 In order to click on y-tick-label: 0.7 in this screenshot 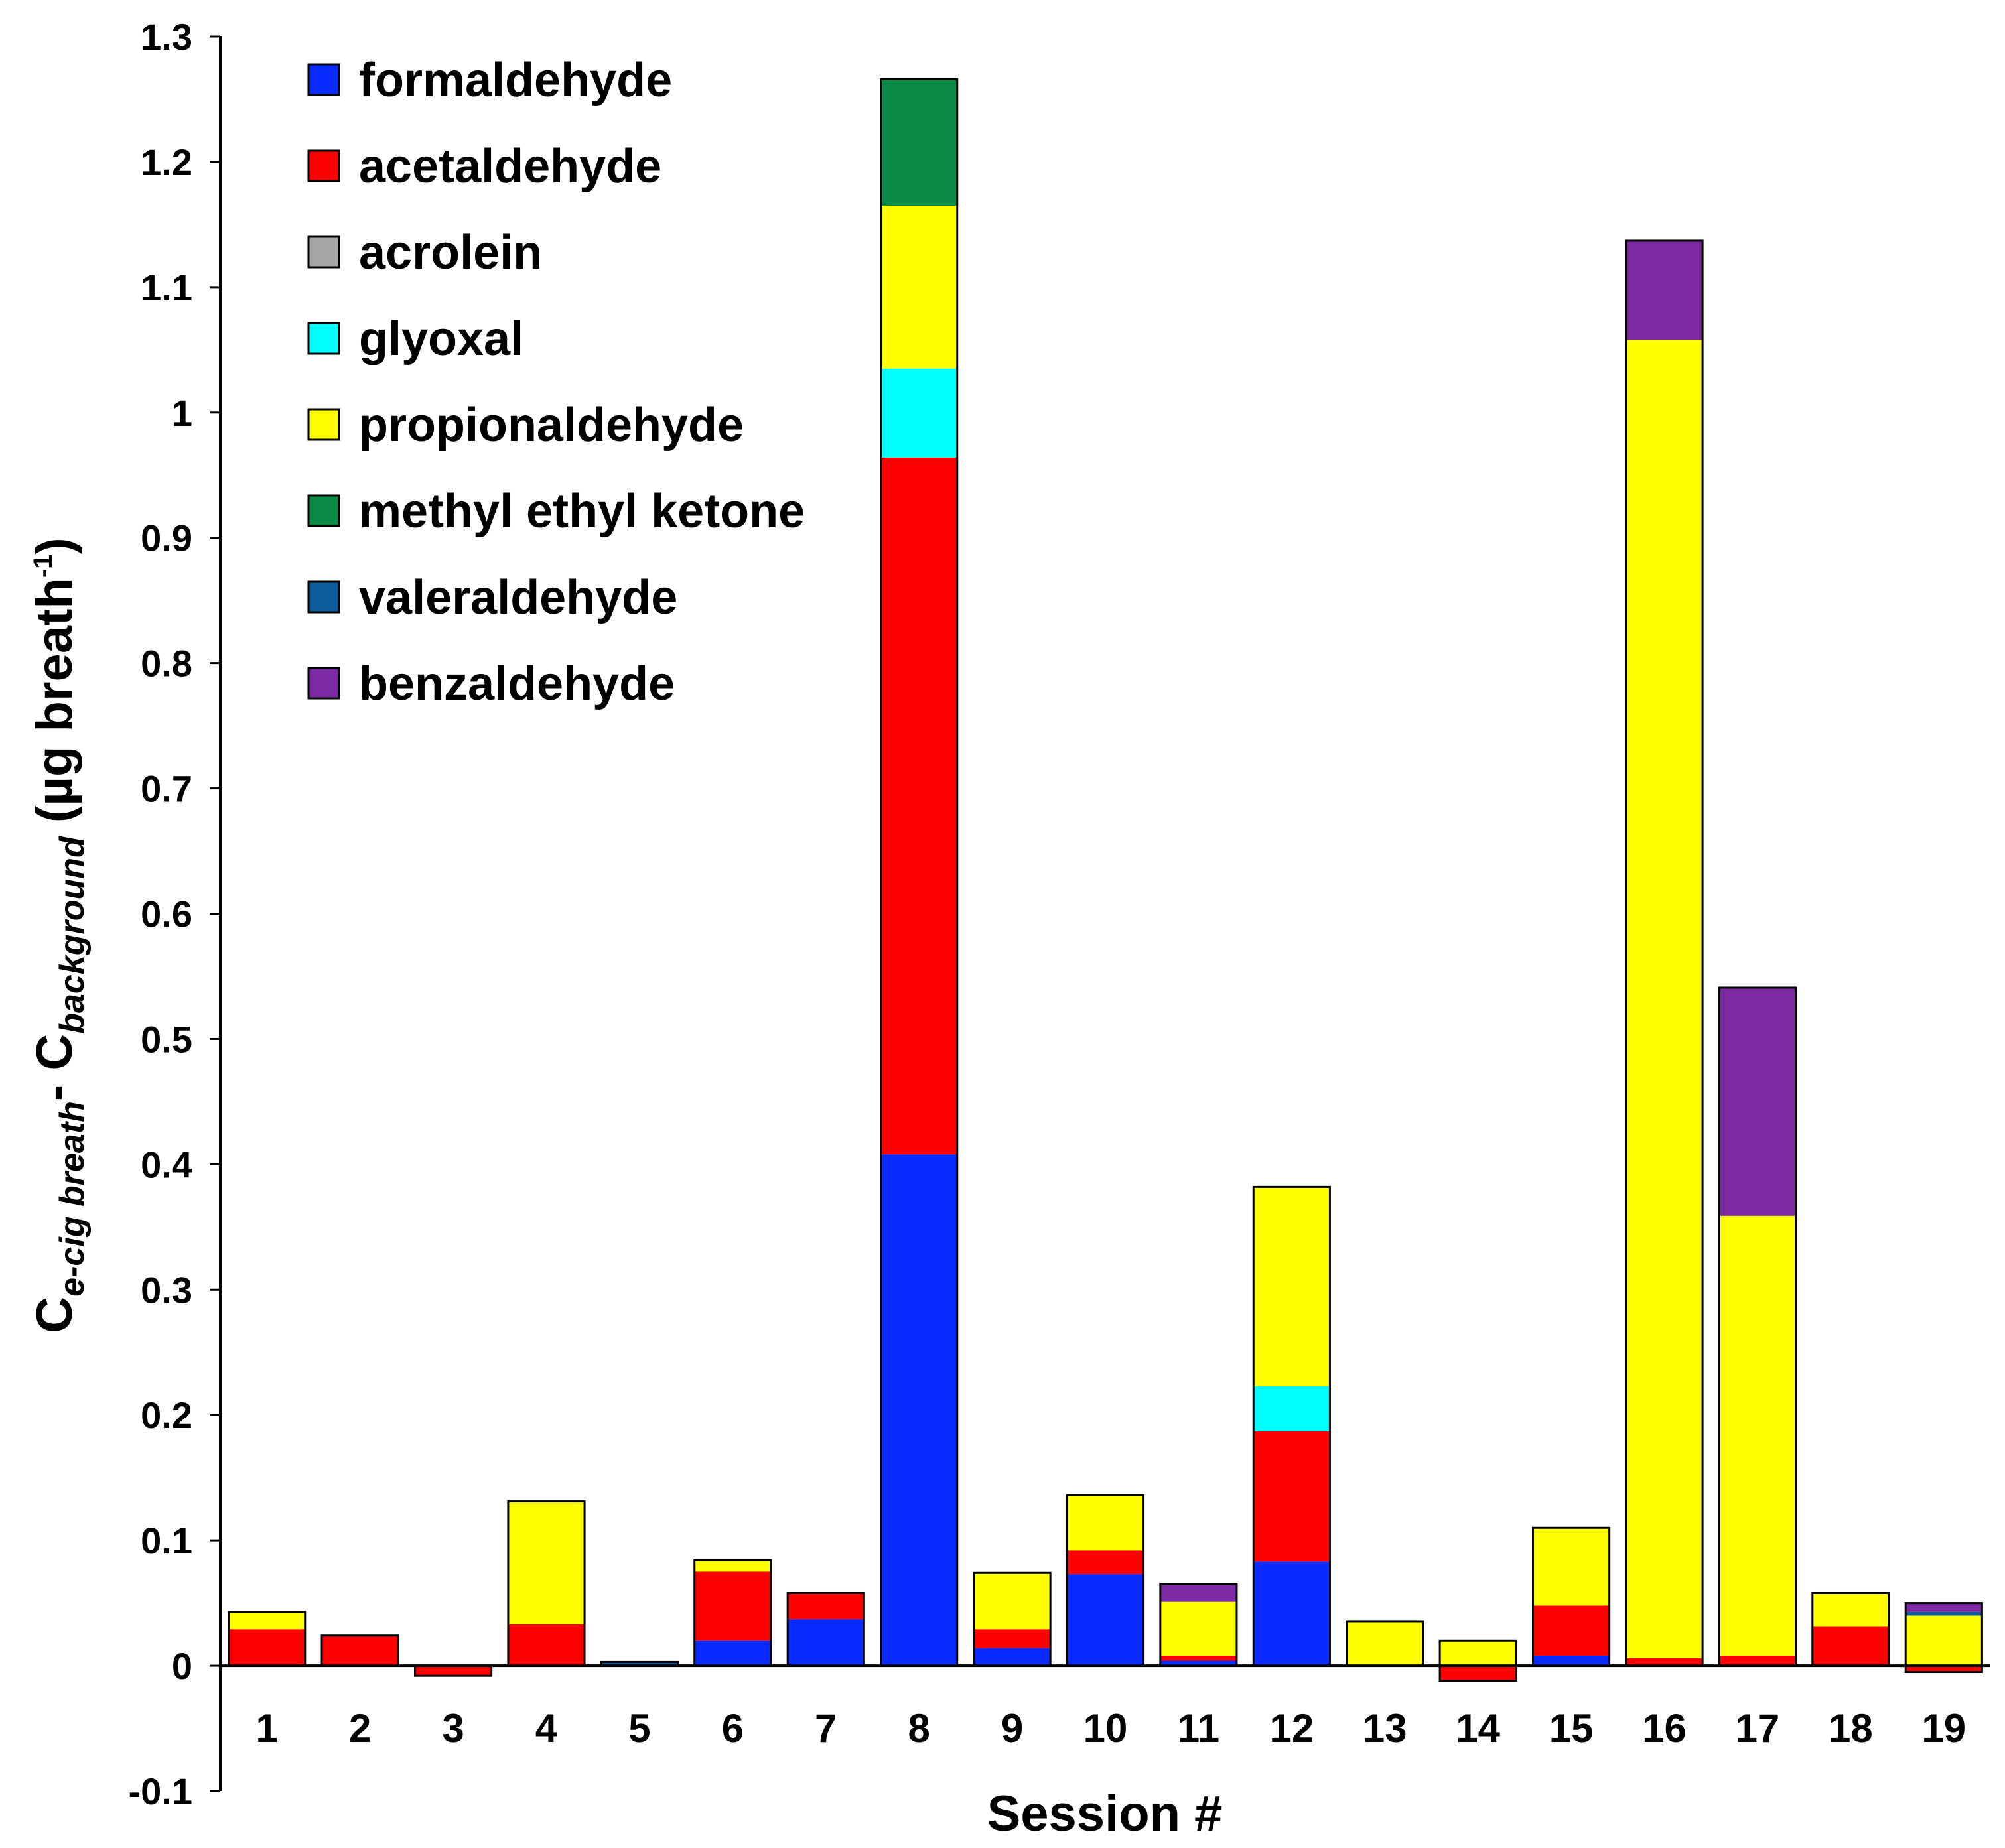, I will do `click(166, 789)`.